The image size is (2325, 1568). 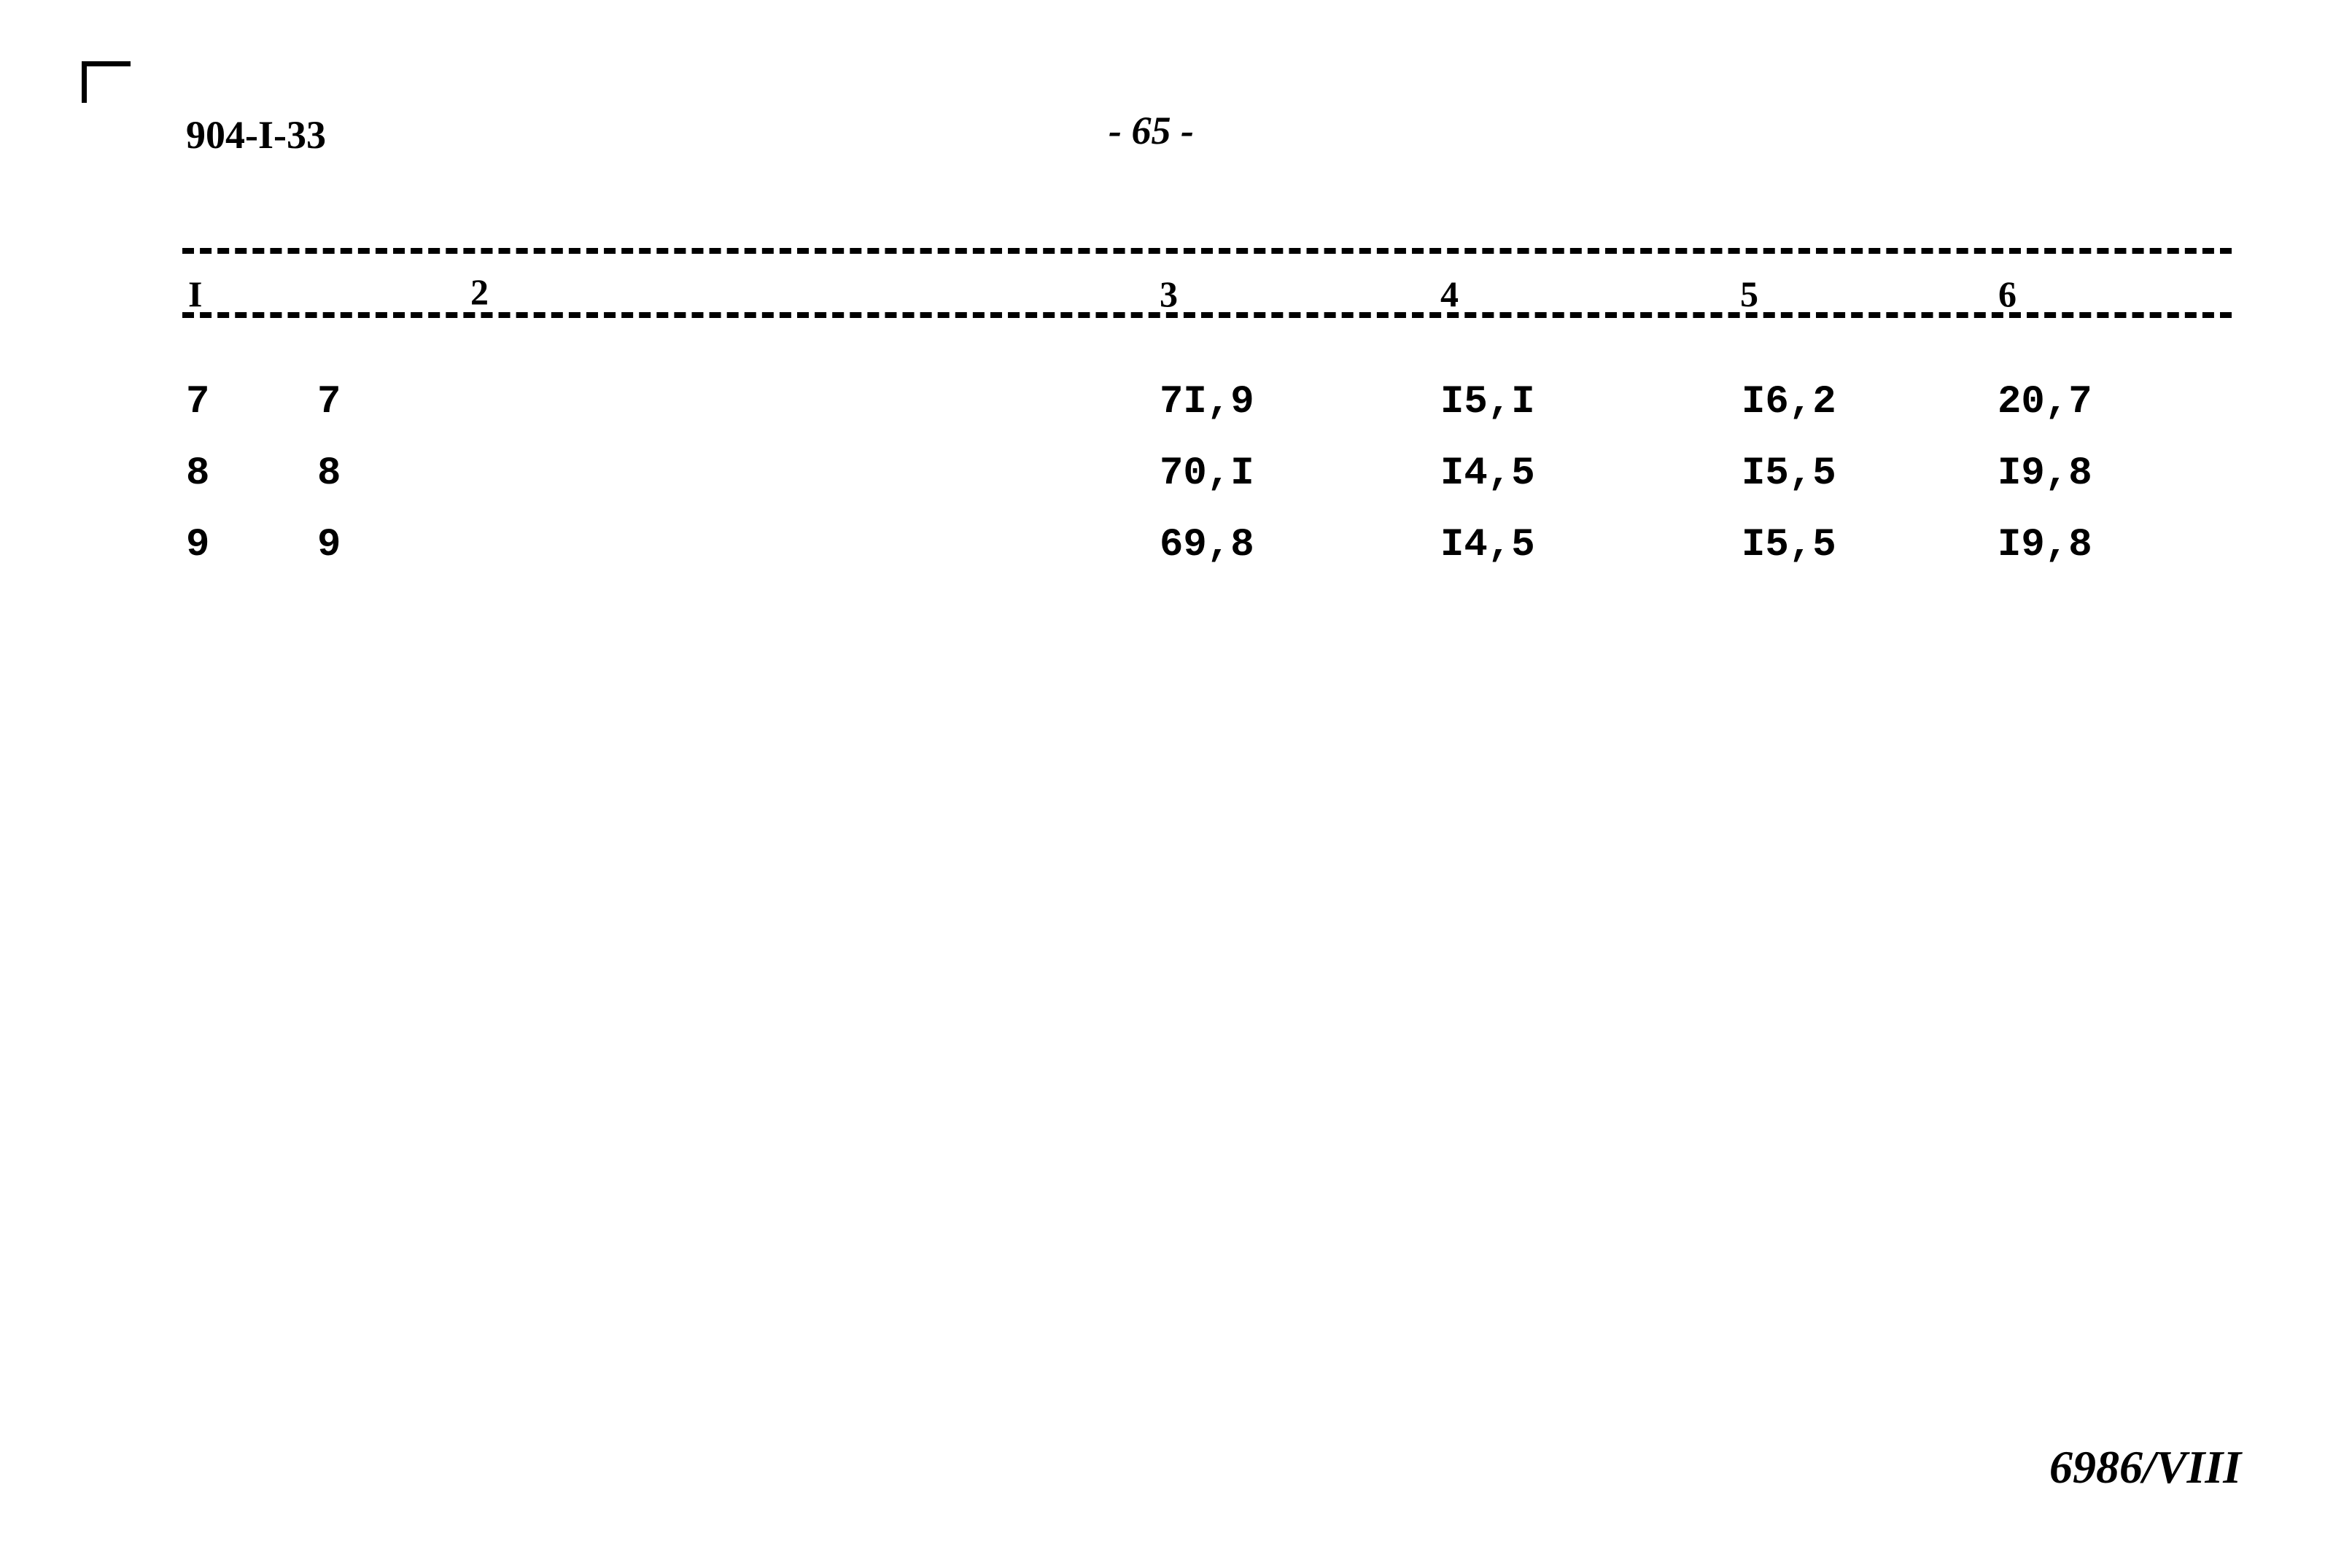 What do you see at coordinates (1749, 293) in the screenshot?
I see `column-header: 5` at bounding box center [1749, 293].